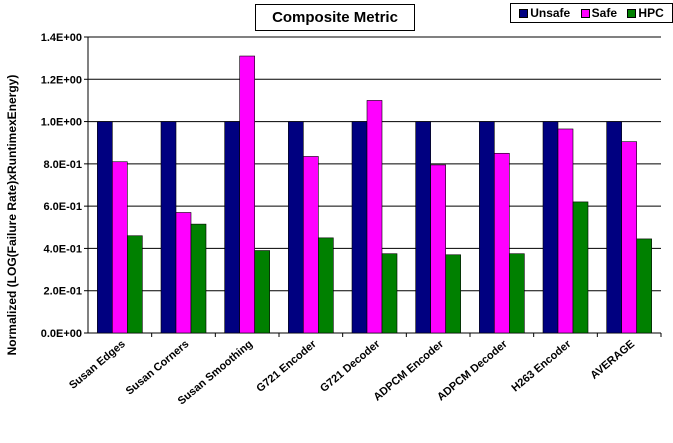 The width and height of the screenshot is (673, 443). I want to click on x-tick-label: Susan Edges, so click(97, 365).